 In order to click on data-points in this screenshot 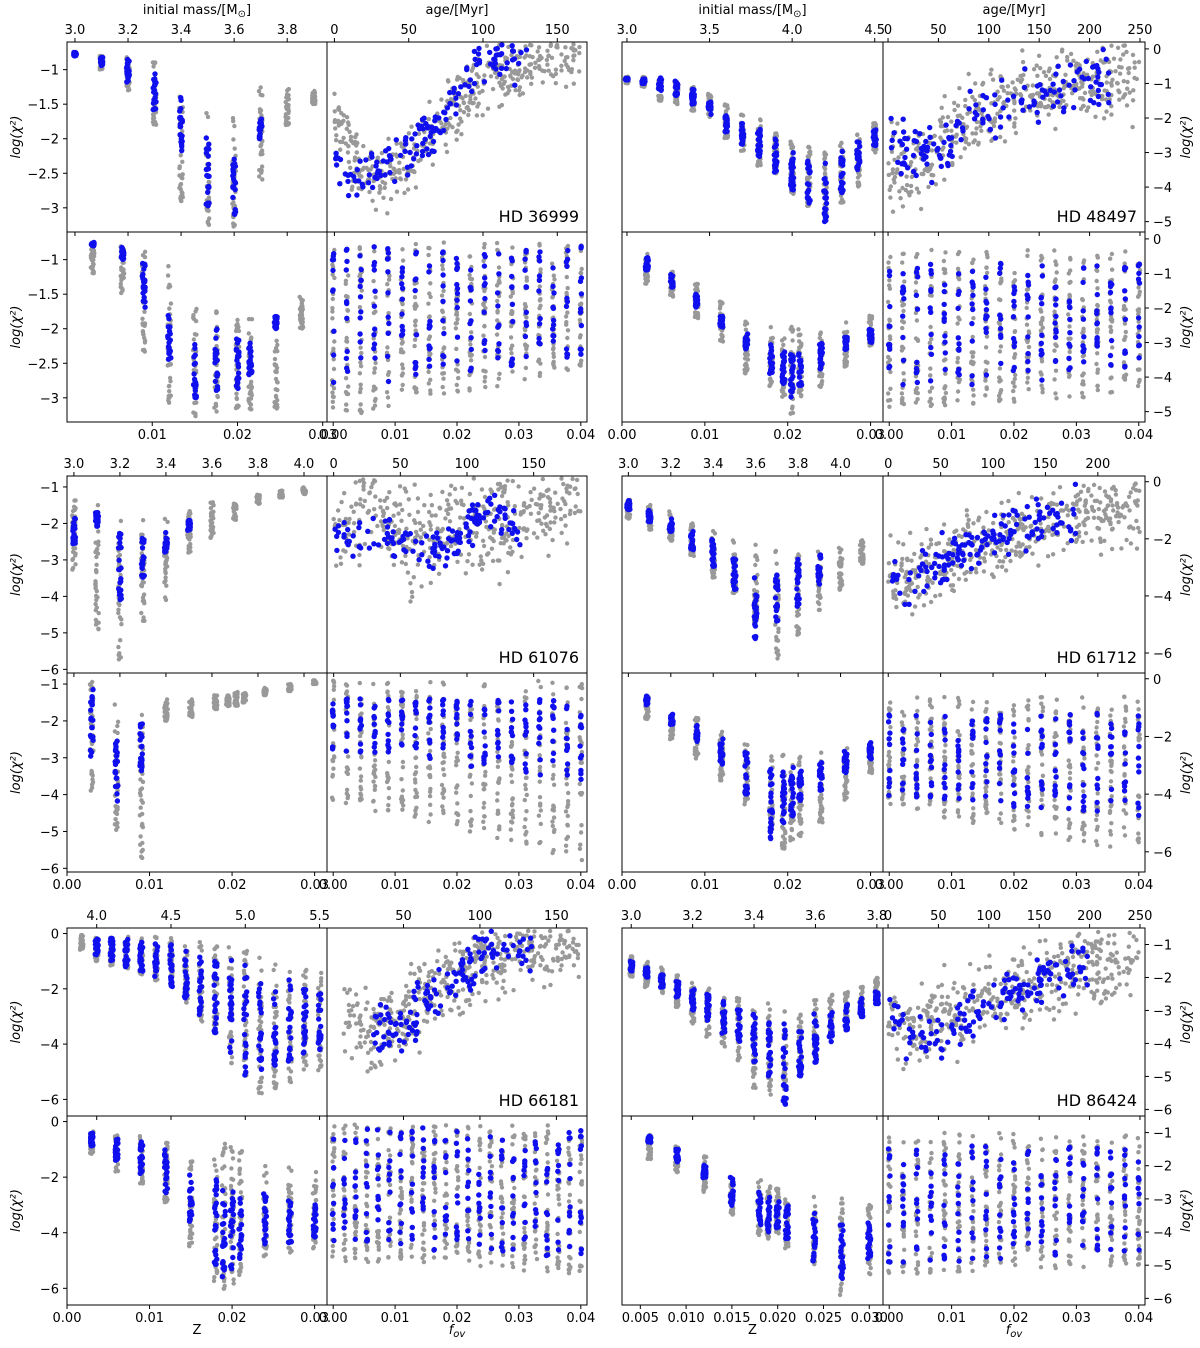, I will do `click(456, 128)`.